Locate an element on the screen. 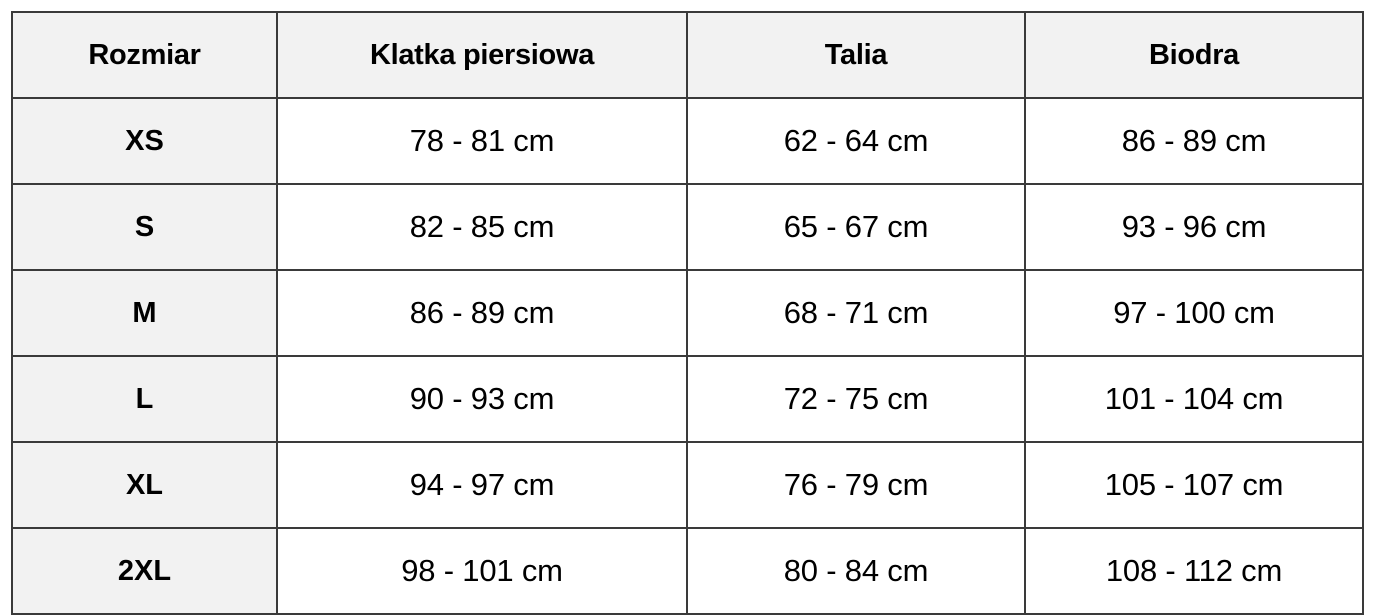 The image size is (1374, 616). waist-cell: 72 - 75 cm is located at coordinates (856, 399).